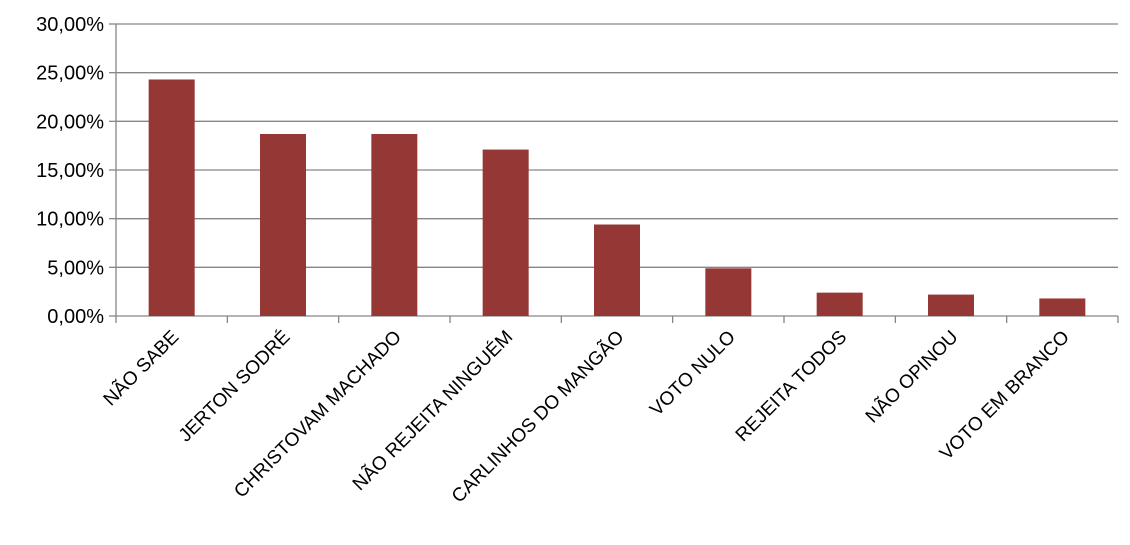 This screenshot has width=1130, height=545. I want to click on y-tick-label: 0,00%, so click(75, 317).